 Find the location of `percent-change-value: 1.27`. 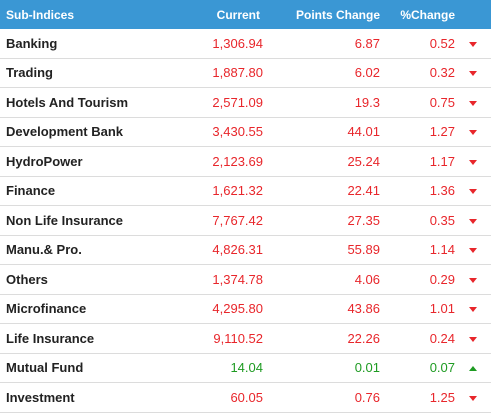

percent-change-value: 1.27 is located at coordinates (442, 132).